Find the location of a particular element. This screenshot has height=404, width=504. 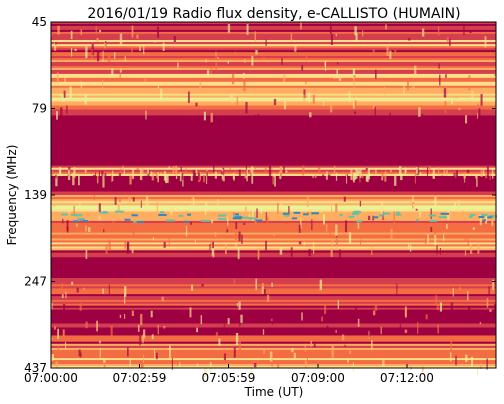

y-tick-label: 139 is located at coordinates (35, 195).